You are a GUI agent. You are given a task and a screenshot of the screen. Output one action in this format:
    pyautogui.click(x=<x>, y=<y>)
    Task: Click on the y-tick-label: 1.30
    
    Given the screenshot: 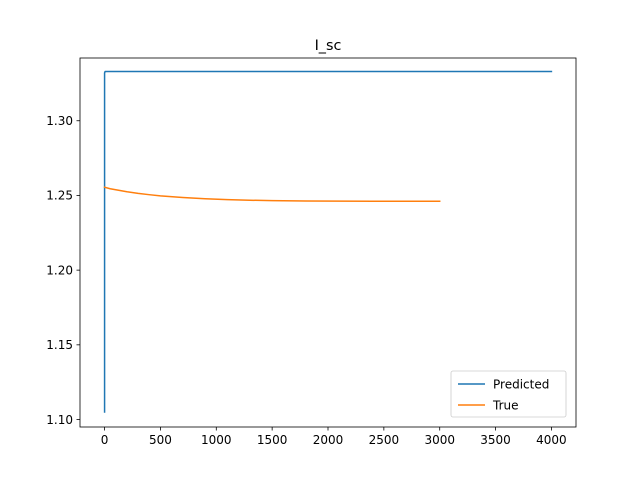 What is the action you would take?
    pyautogui.click(x=59, y=121)
    